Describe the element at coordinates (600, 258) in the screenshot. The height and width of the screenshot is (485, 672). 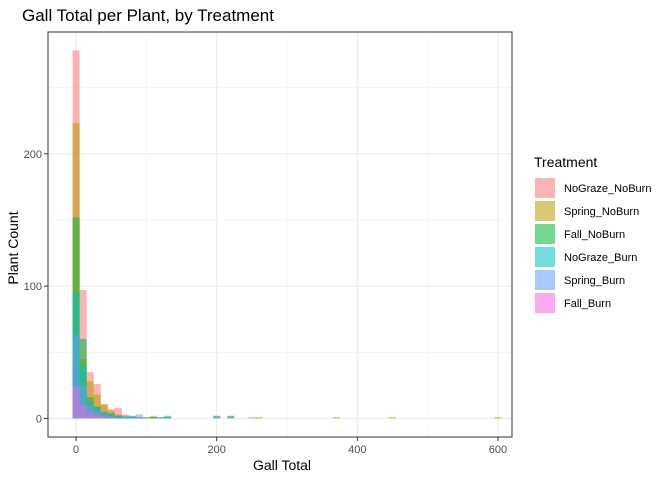
I see `legend-label: NoGraze_Burn` at that location.